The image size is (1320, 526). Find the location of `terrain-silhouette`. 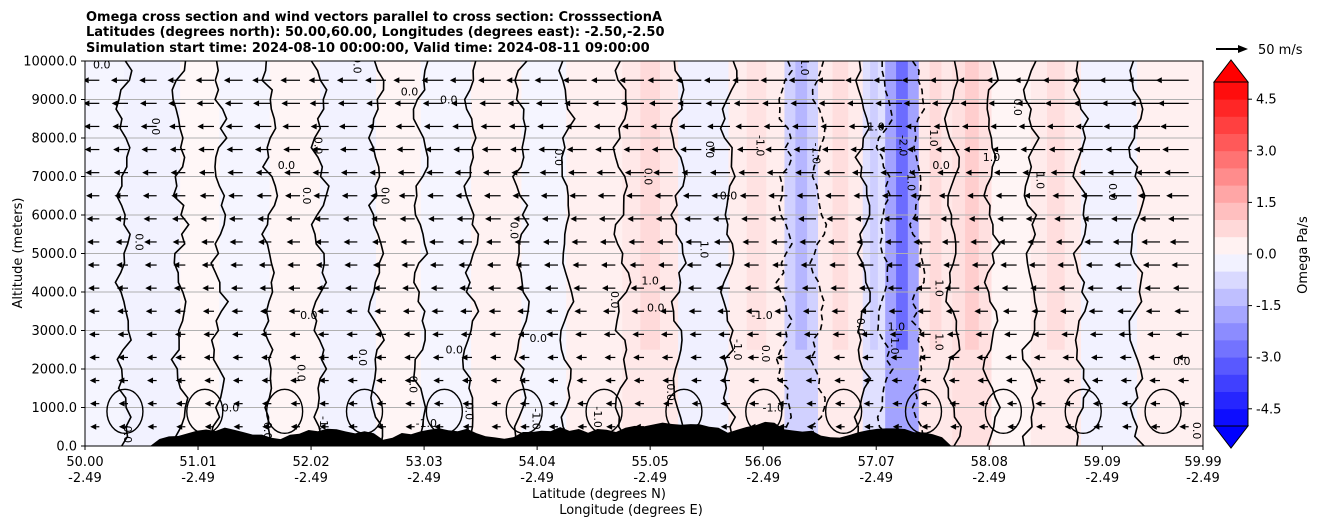

terrain-silhouette is located at coordinates (644, 433).